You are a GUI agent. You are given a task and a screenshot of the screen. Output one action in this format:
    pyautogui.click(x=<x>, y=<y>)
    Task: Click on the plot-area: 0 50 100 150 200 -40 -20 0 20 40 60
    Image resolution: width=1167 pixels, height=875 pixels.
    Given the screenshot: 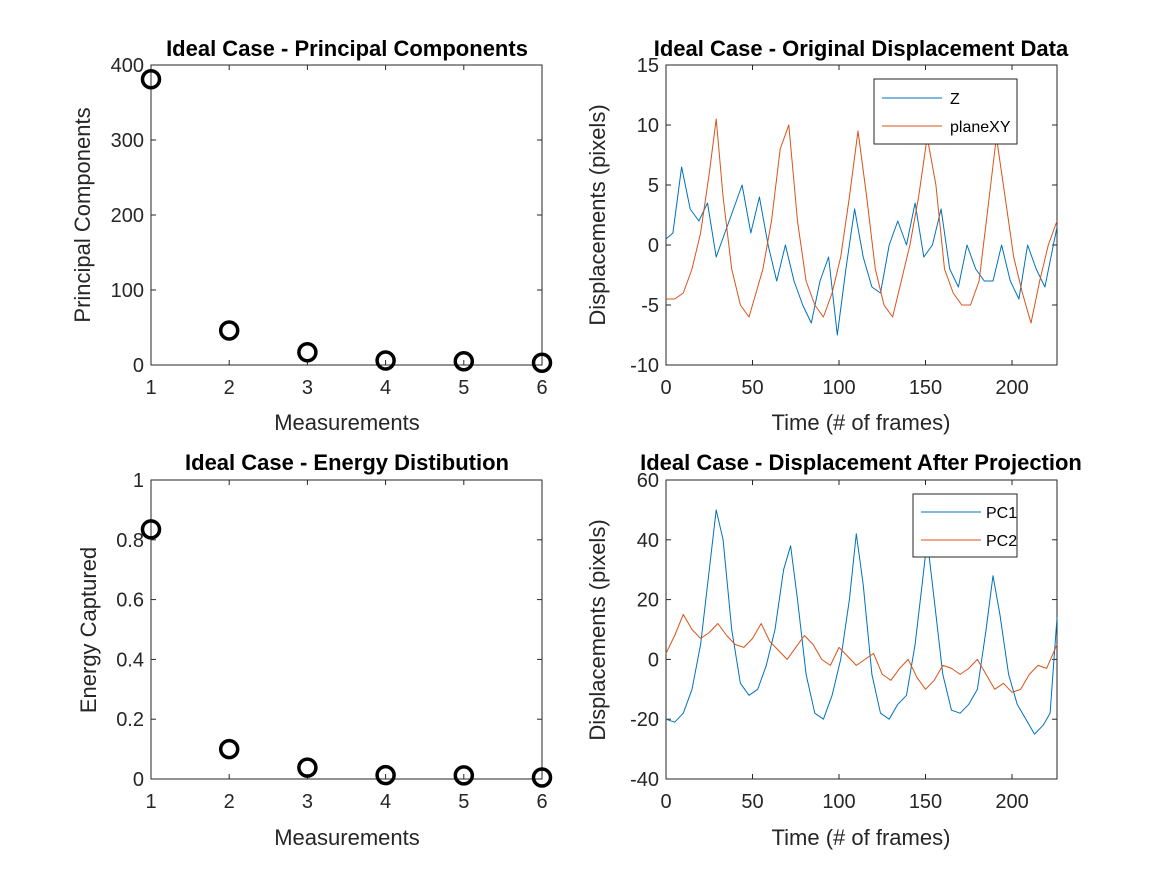 What is the action you would take?
    pyautogui.click(x=844, y=641)
    